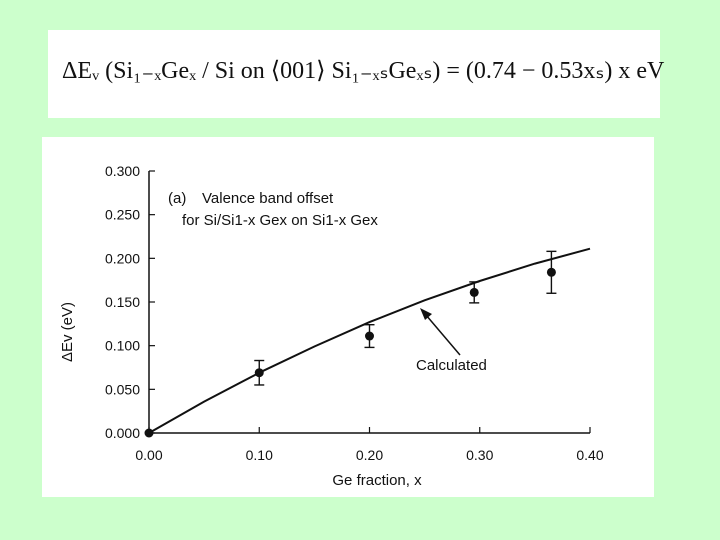 This screenshot has height=540, width=720. What do you see at coordinates (148, 455) in the screenshot?
I see `x-tick-label: 0.00` at bounding box center [148, 455].